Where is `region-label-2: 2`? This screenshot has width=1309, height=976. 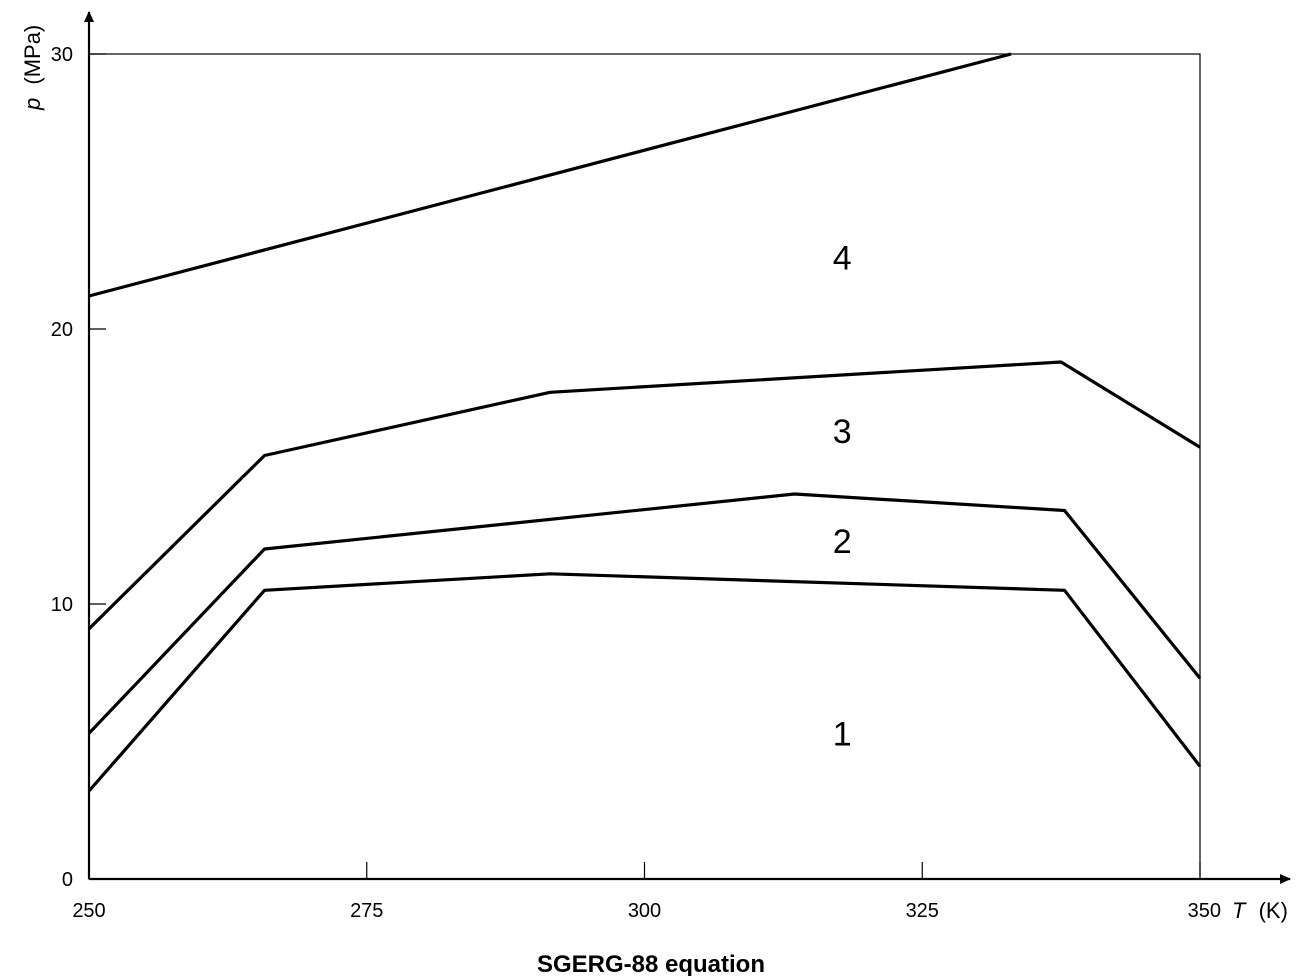 region-label-2: 2 is located at coordinates (842, 542).